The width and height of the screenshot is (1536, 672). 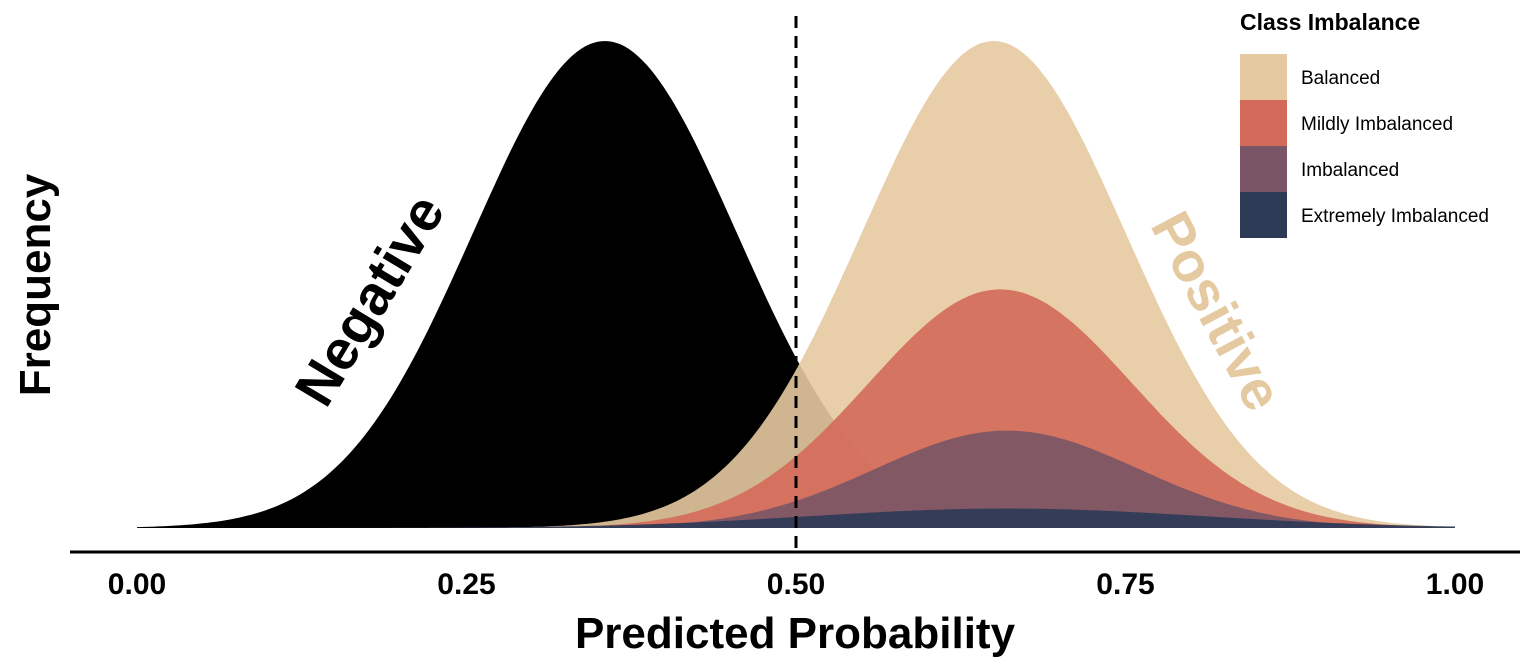 I want to click on x-tick-label: 0.25, so click(x=466, y=584).